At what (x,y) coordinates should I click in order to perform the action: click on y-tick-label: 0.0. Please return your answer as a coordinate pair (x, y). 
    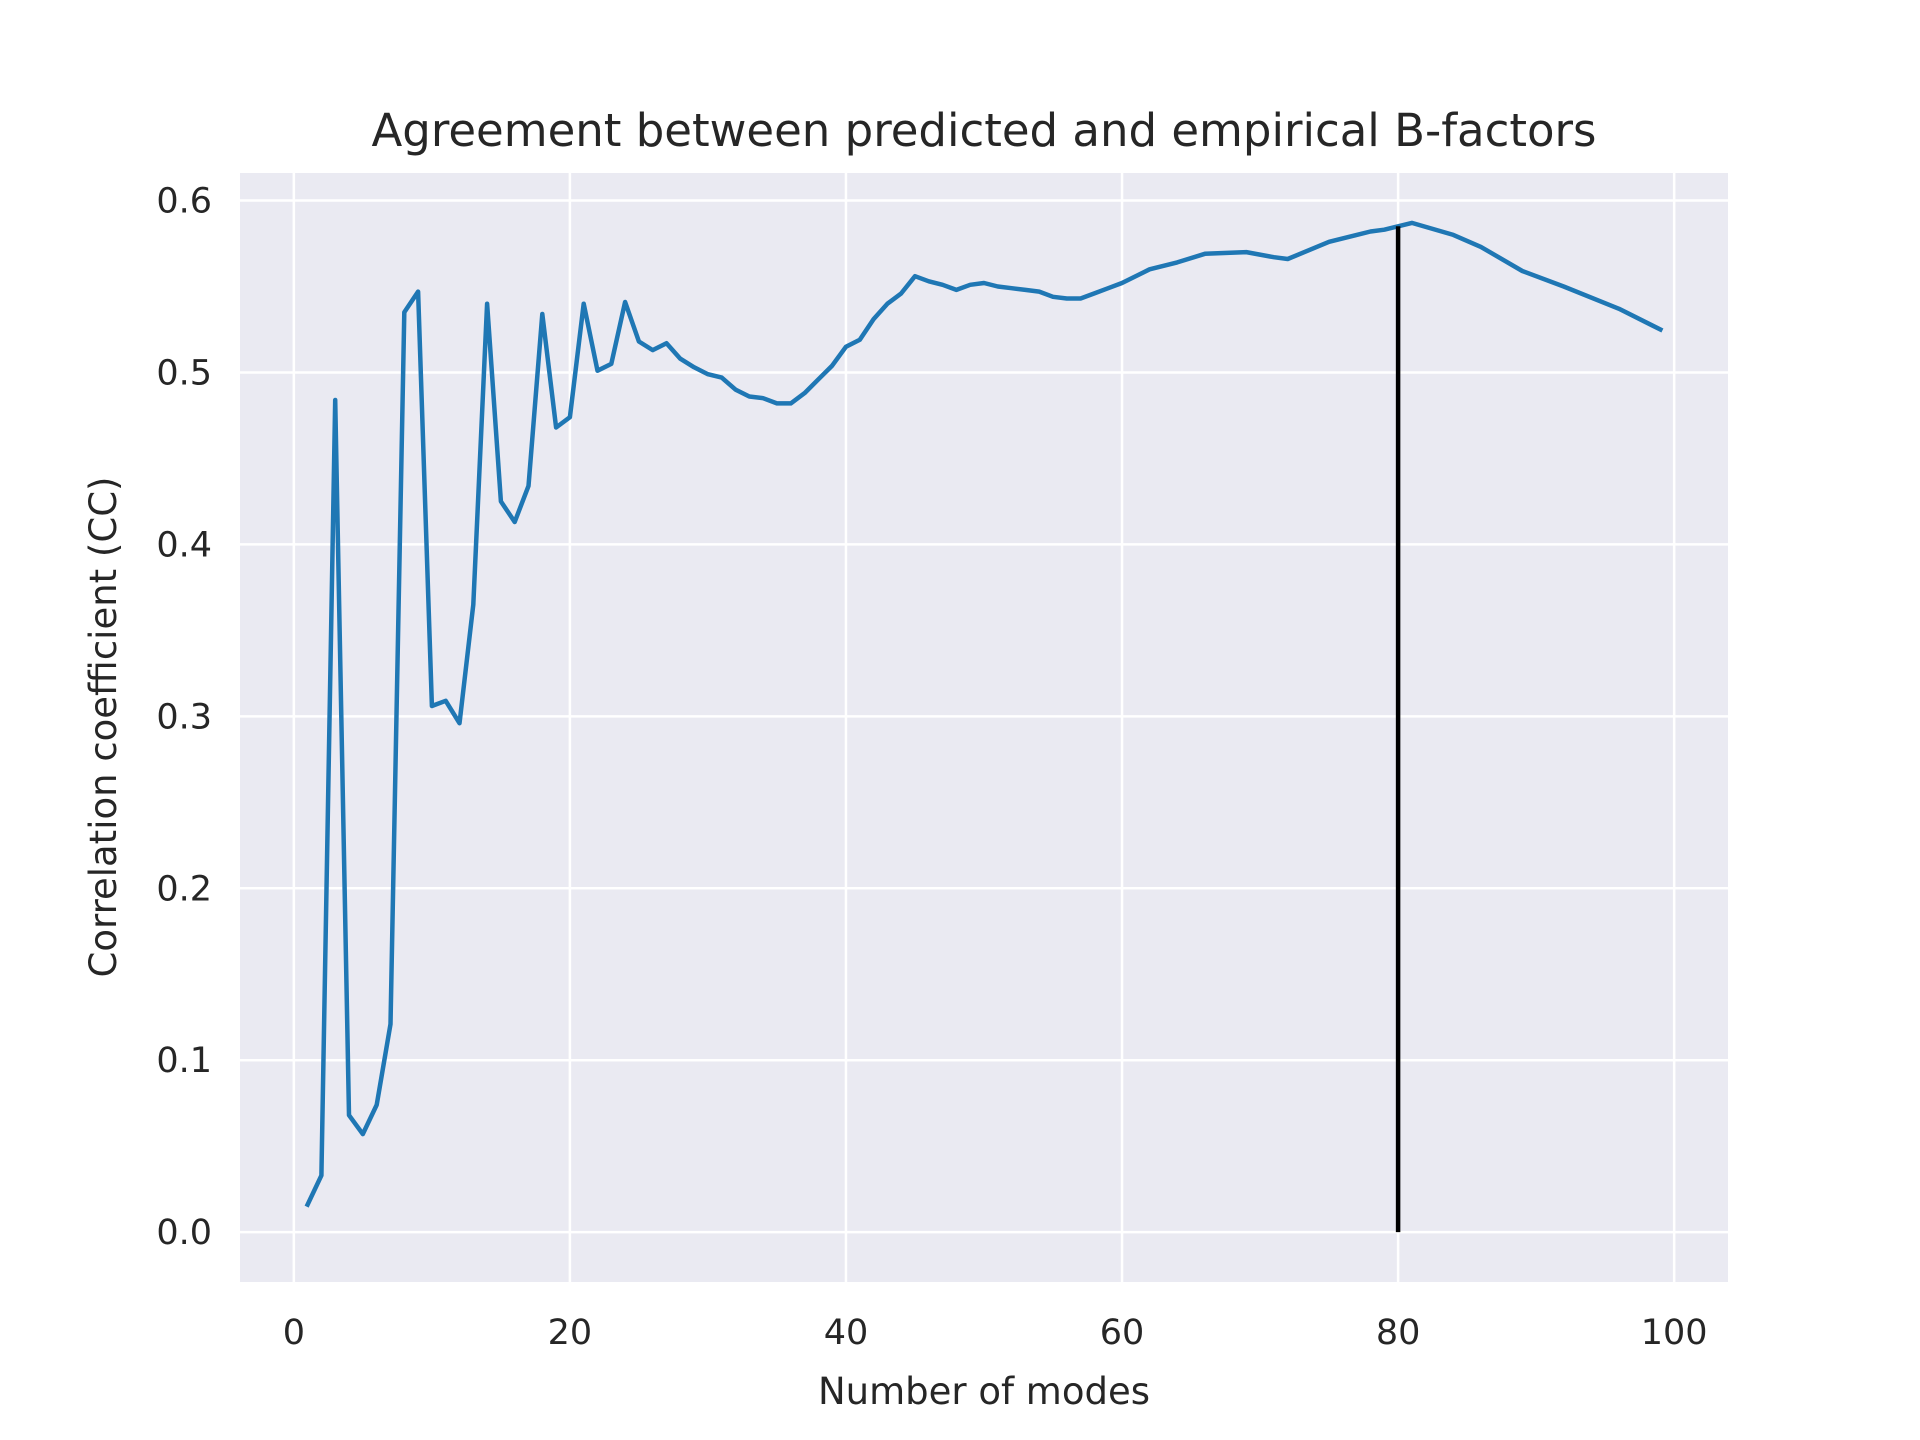
    Looking at the image, I should click on (184, 1233).